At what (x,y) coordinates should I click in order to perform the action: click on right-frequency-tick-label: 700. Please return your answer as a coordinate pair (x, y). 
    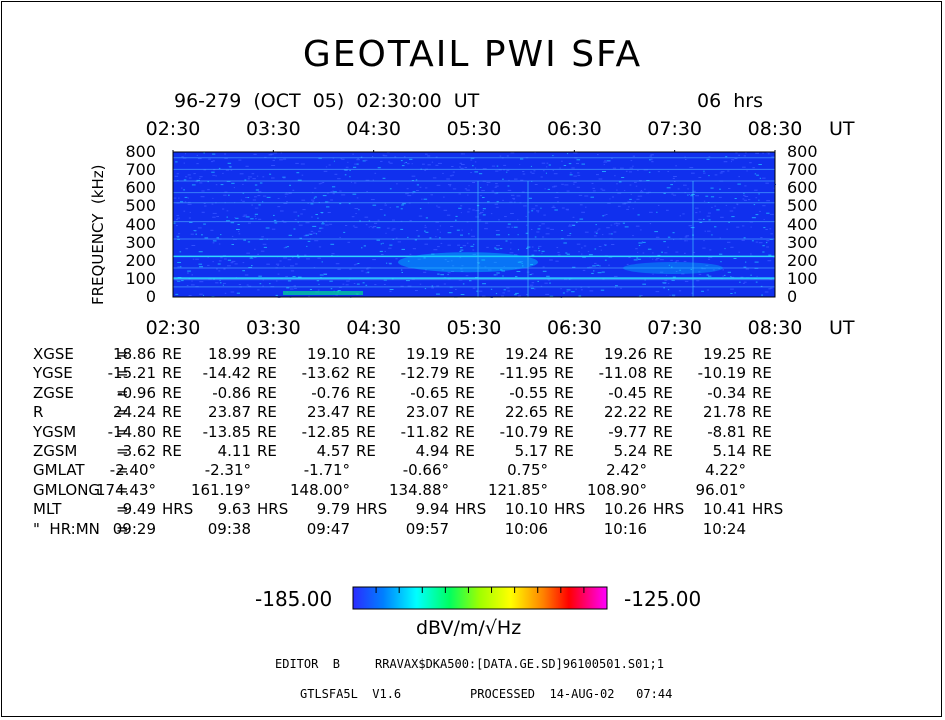
    Looking at the image, I should click on (802, 170).